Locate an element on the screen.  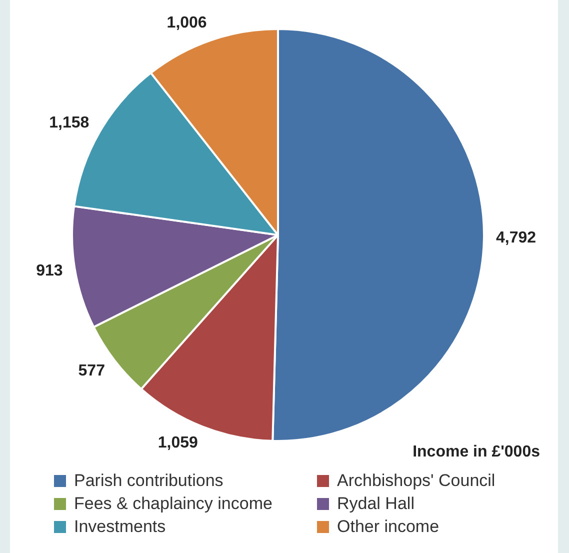
legend-label: Fees & chaplaincy income is located at coordinates (173, 503).